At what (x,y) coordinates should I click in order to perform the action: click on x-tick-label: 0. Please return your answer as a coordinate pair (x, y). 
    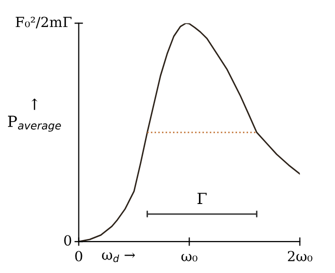
    Looking at the image, I should click on (78, 256).